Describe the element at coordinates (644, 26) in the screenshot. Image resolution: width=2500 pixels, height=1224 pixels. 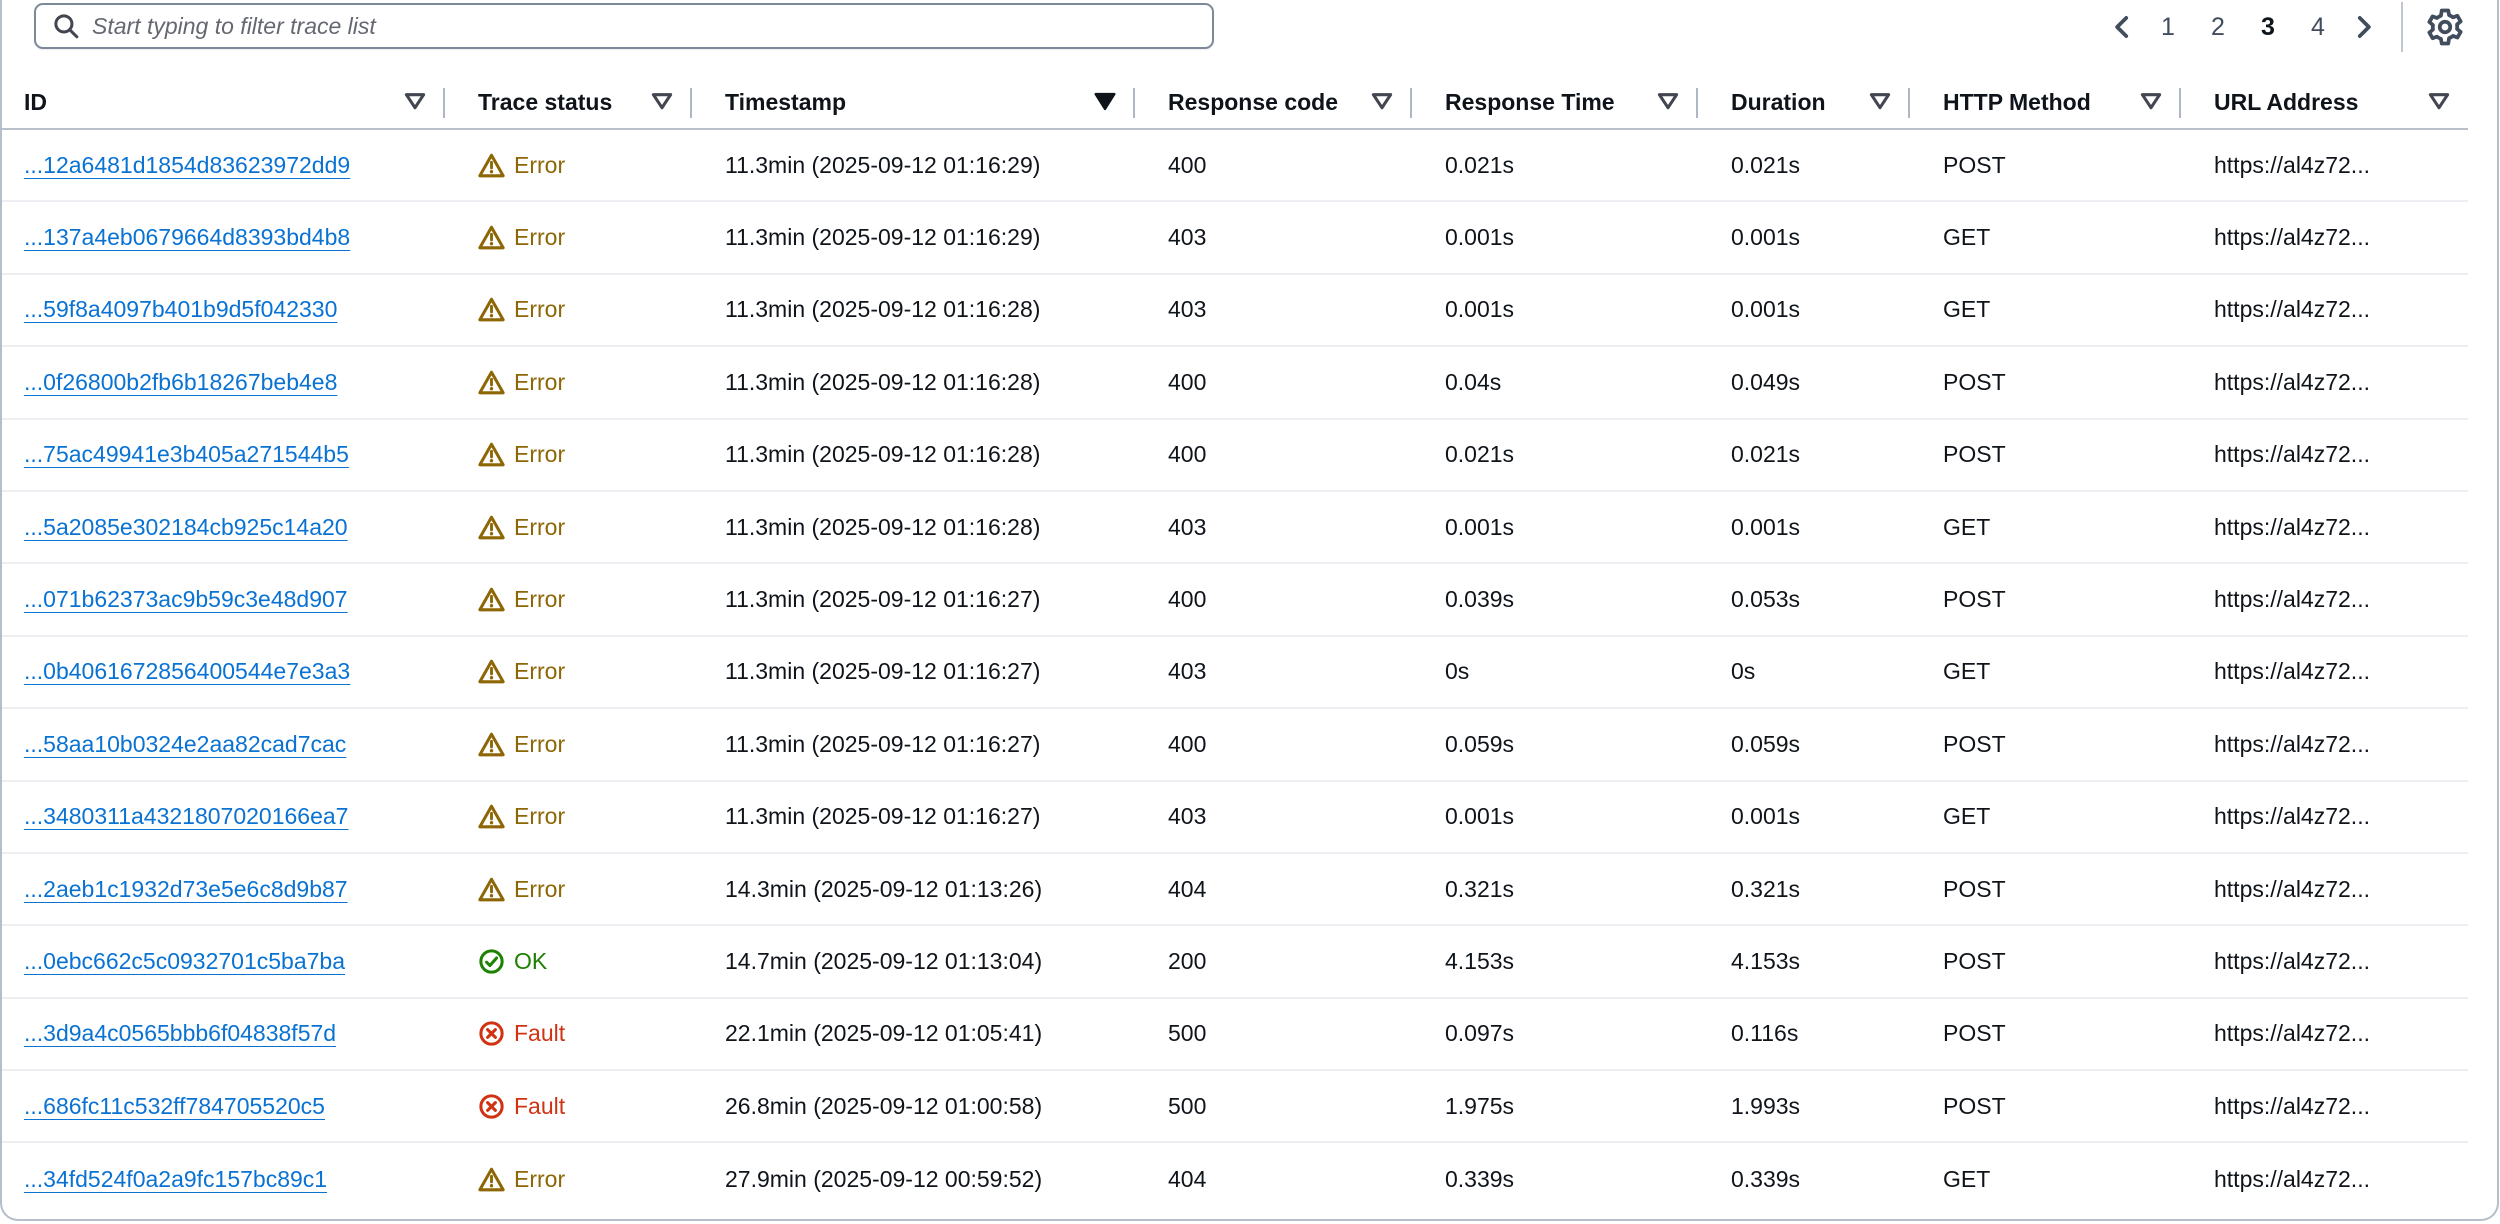
I see `search-input` at that location.